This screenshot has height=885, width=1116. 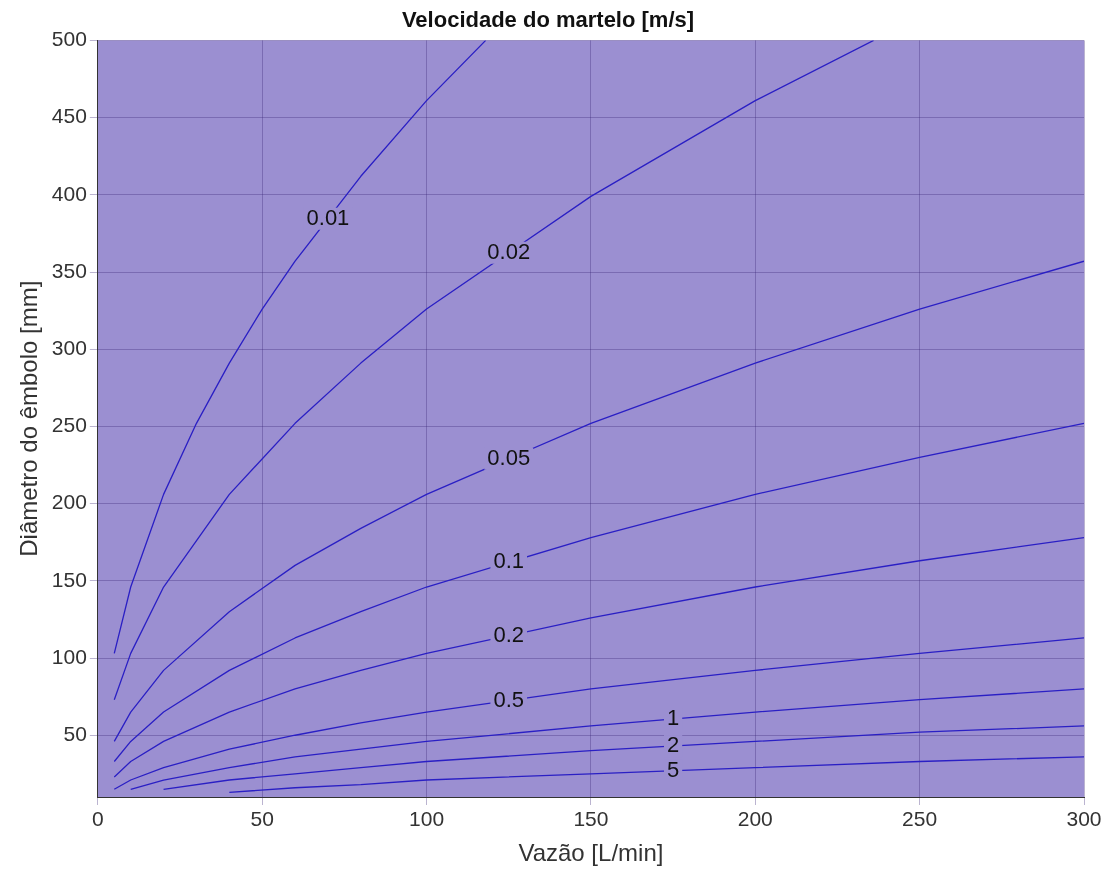 What do you see at coordinates (69, 348) in the screenshot?
I see `y-tick-label: 300` at bounding box center [69, 348].